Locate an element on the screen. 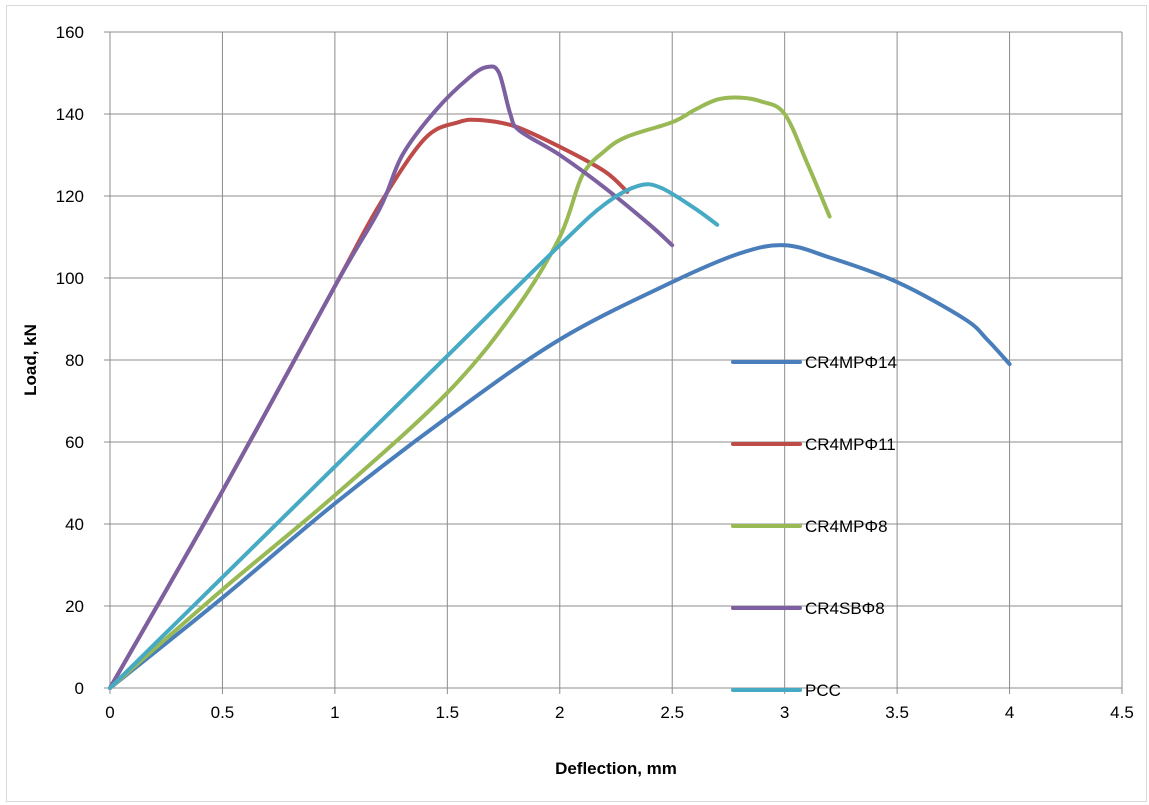 The image size is (1149, 805). y-tick-label: 100 is located at coordinates (70, 278).